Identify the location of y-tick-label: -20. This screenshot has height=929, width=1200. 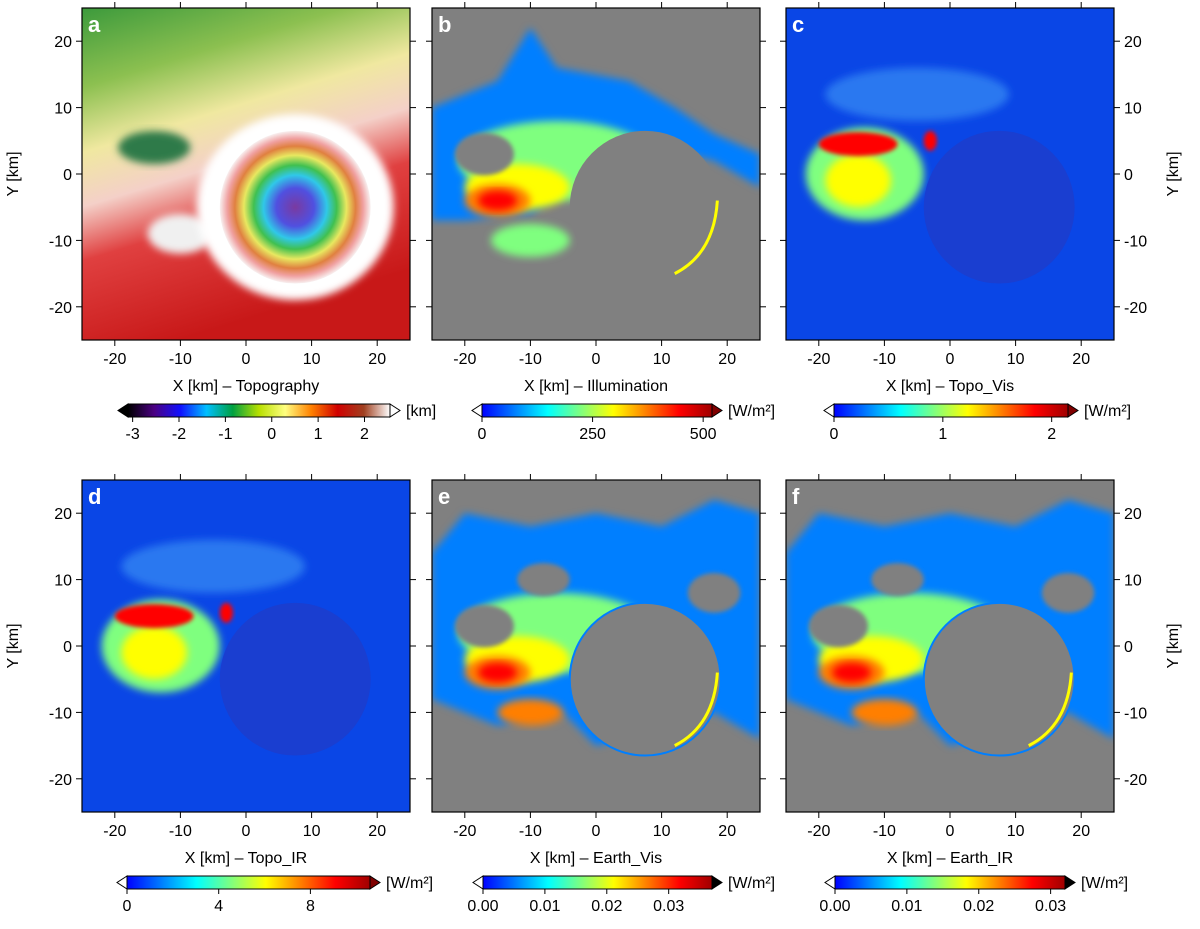
(1135, 308).